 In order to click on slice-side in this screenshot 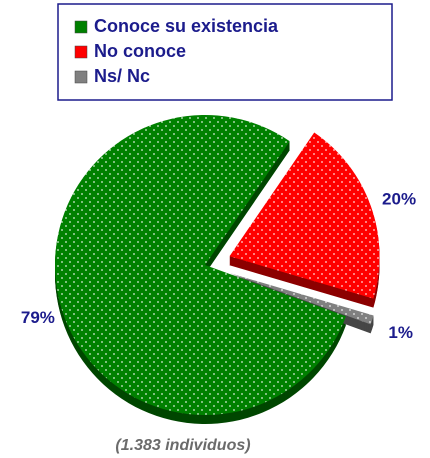, I will do `click(301, 300)`.